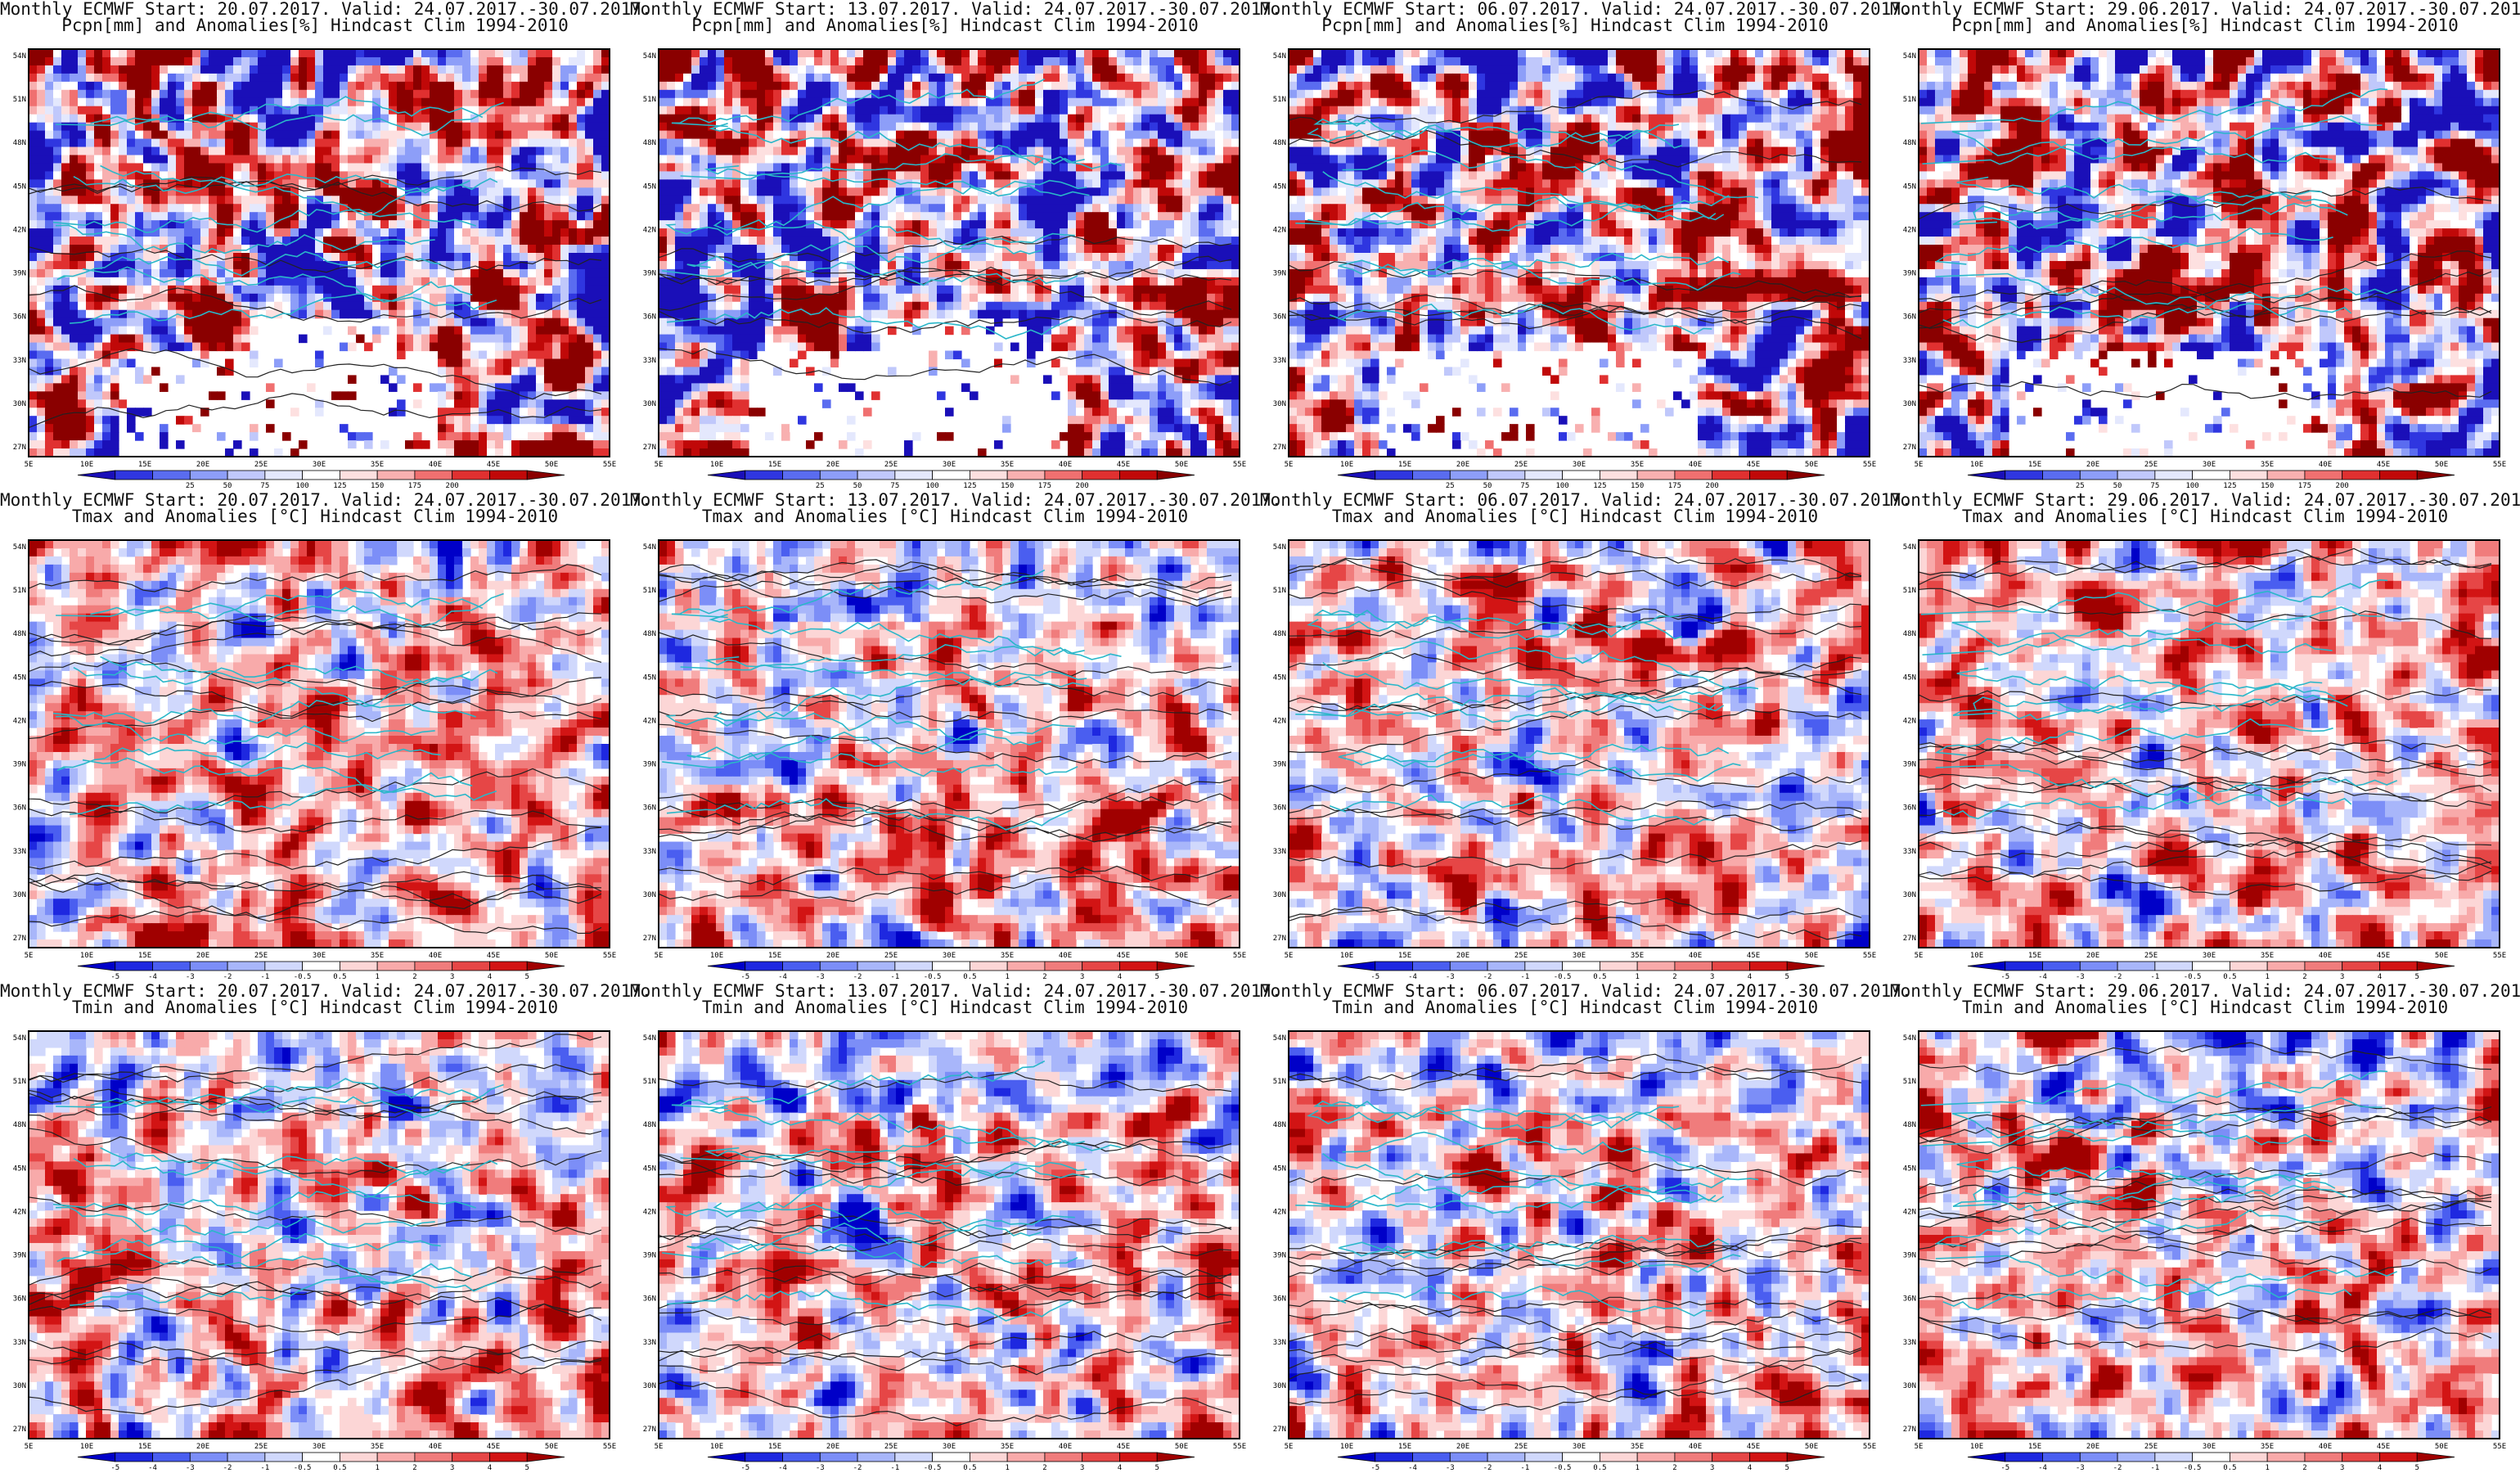  What do you see at coordinates (2193, 977) in the screenshot?
I see `colorbar-tick-label: -0.5` at bounding box center [2193, 977].